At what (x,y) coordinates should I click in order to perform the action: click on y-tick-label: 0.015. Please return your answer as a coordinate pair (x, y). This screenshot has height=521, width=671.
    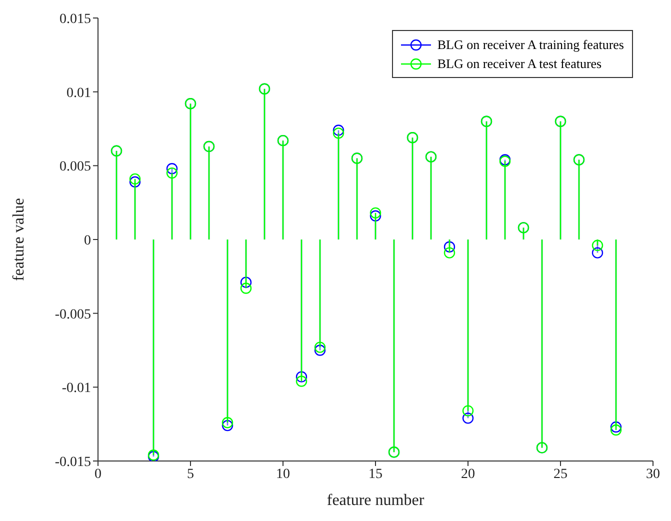
    Looking at the image, I should click on (75, 19).